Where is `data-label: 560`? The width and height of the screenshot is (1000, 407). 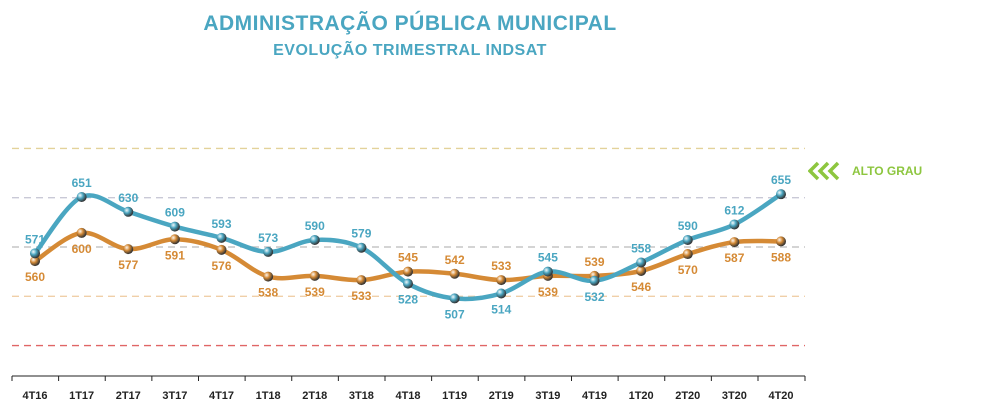
data-label: 560 is located at coordinates (35, 277).